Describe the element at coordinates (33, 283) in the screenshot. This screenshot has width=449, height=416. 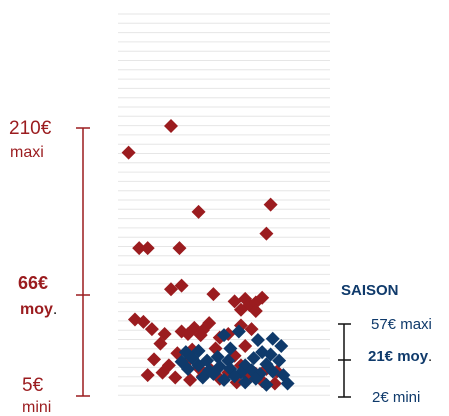
I see `mean-value-label: 66€` at that location.